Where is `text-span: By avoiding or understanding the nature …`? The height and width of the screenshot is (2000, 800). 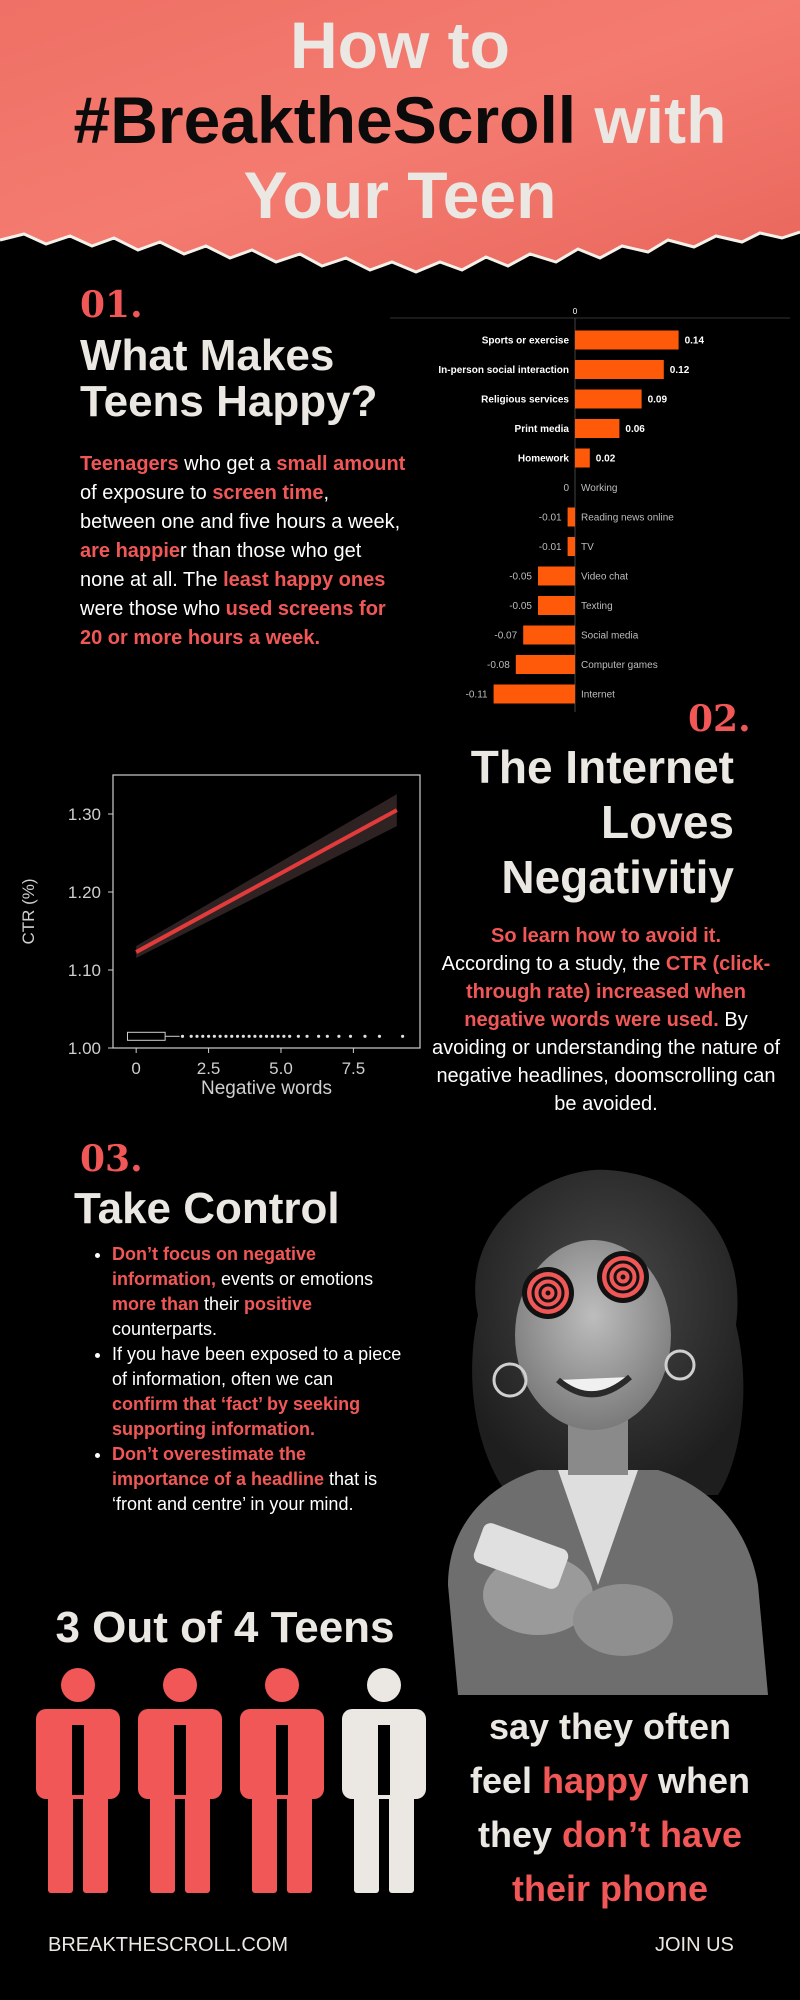
text-span: By avoiding or understanding the nature … is located at coordinates (606, 1062).